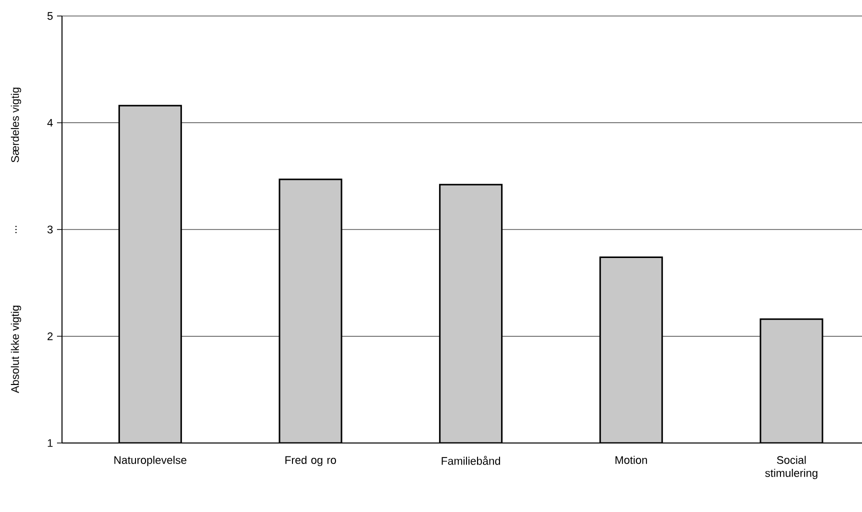  What do you see at coordinates (50, 230) in the screenshot?
I see `y-tick-label: 3` at bounding box center [50, 230].